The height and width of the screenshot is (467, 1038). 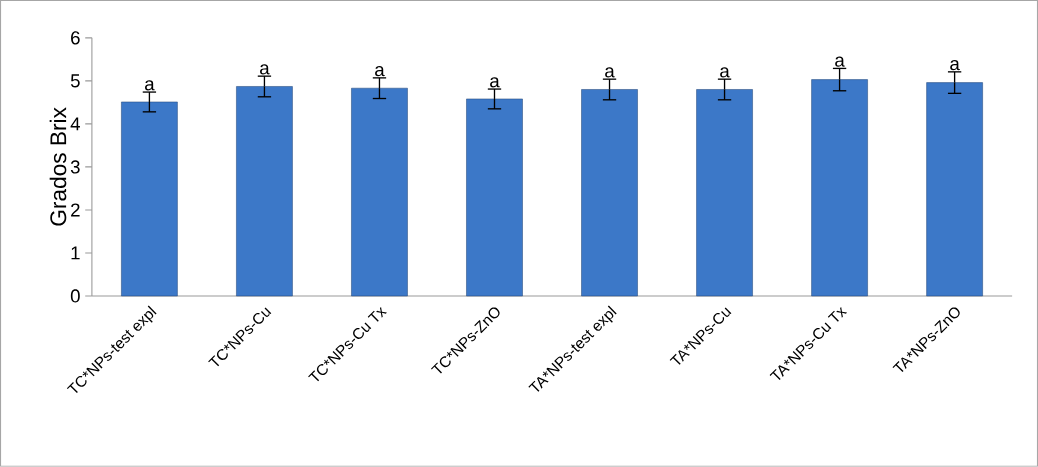 I want to click on y-tick-label: 5, so click(x=75, y=81).